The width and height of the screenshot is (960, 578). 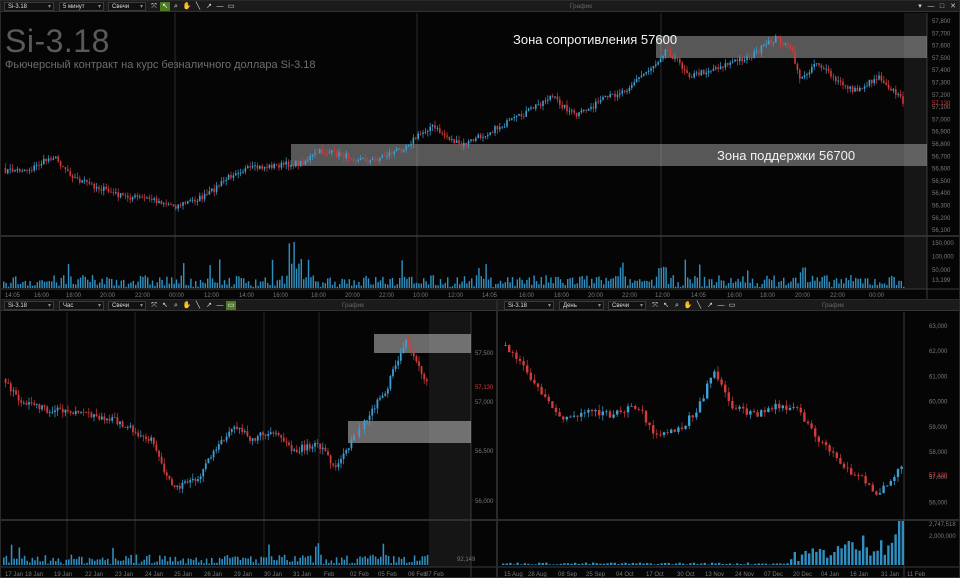 What do you see at coordinates (744, 575) in the screenshot?
I see `time-axis-label: 24 Nov` at bounding box center [744, 575].